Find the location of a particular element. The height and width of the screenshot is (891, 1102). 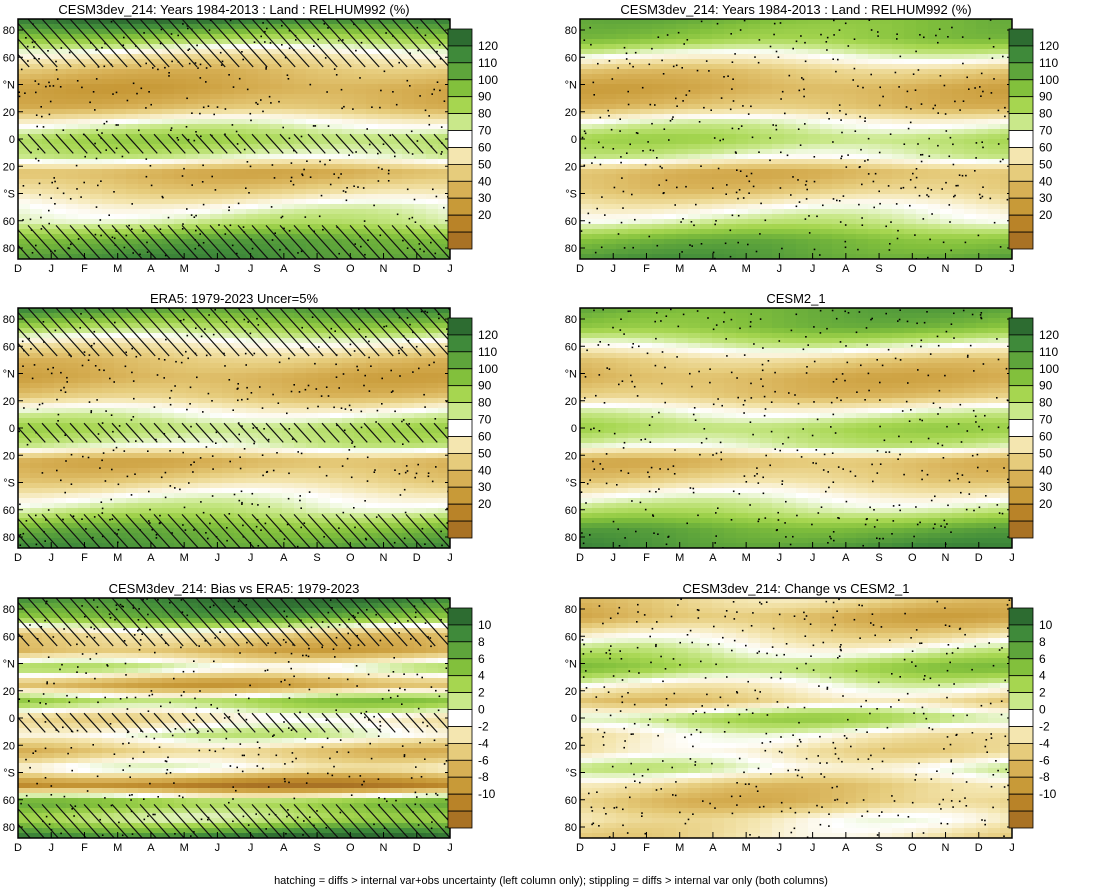

hatch-line is located at coordinates (71, 241).